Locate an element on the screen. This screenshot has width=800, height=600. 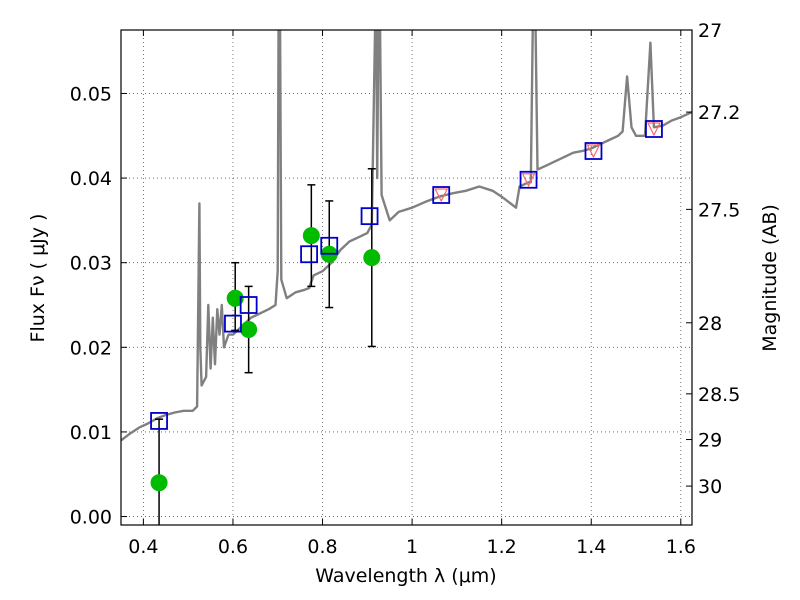
y2-tick-label: 27 is located at coordinates (710, 31).